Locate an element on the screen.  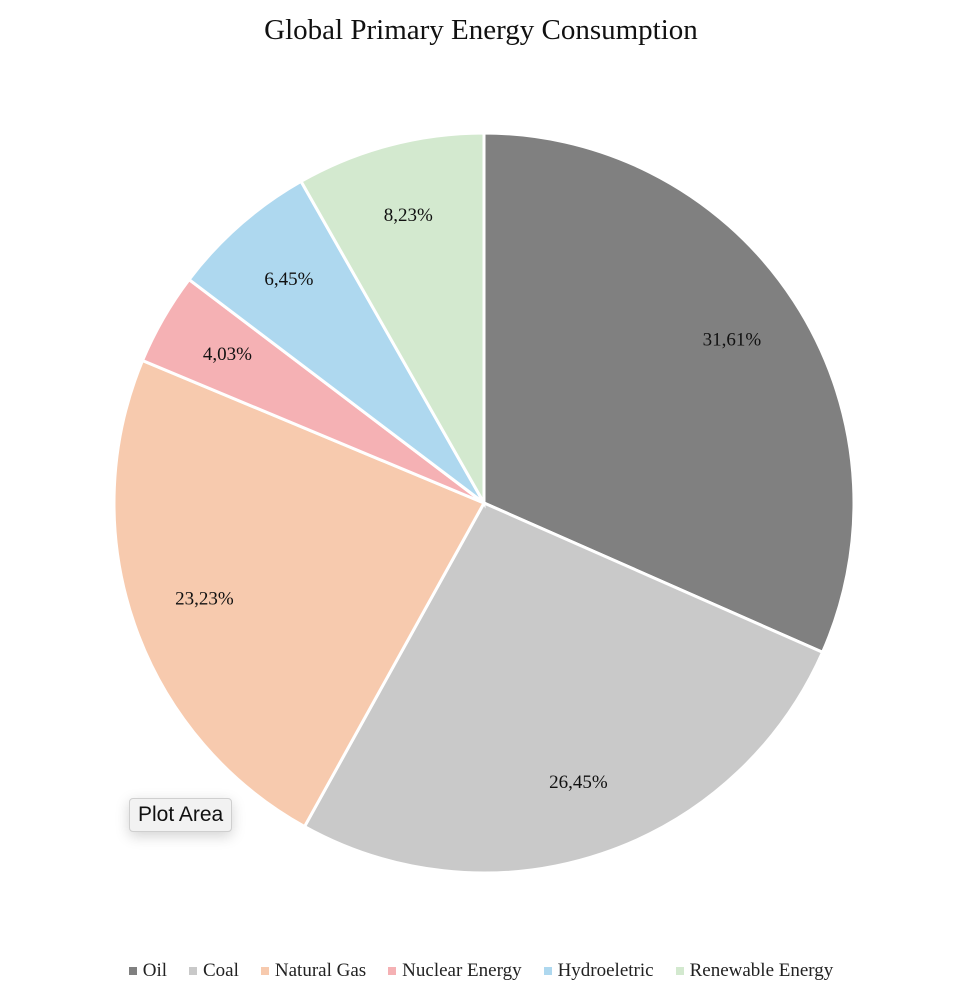
pie-slice-hydroeletric is located at coordinates (336, 342).